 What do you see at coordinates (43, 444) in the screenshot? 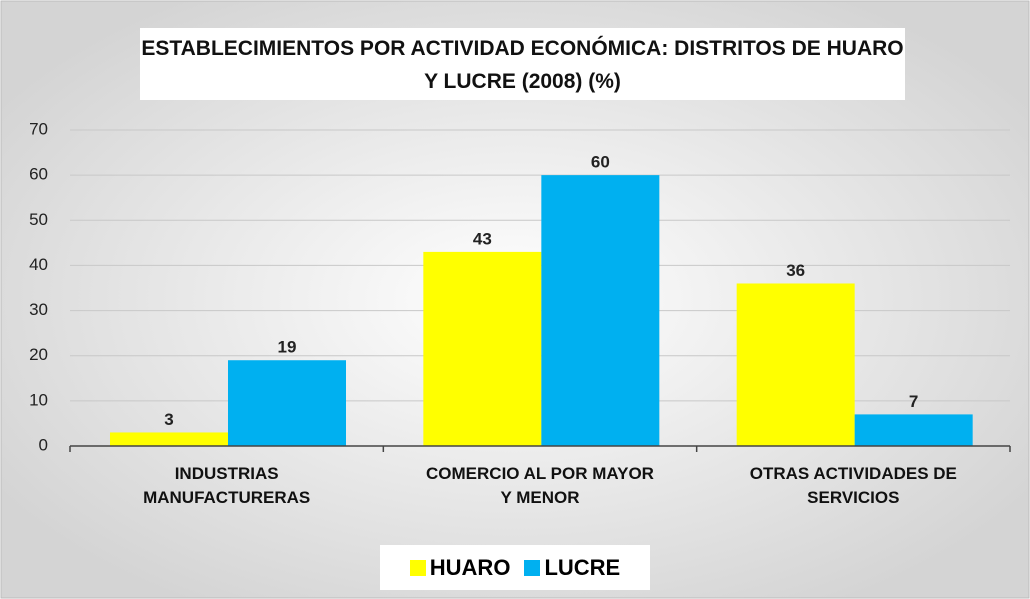
I see `y-tick-label: 0` at bounding box center [43, 444].